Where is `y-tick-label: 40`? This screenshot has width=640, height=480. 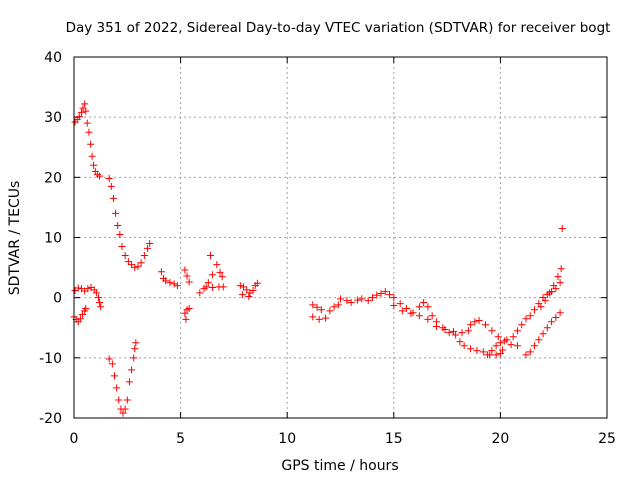 y-tick-label: 40 is located at coordinates (53, 58).